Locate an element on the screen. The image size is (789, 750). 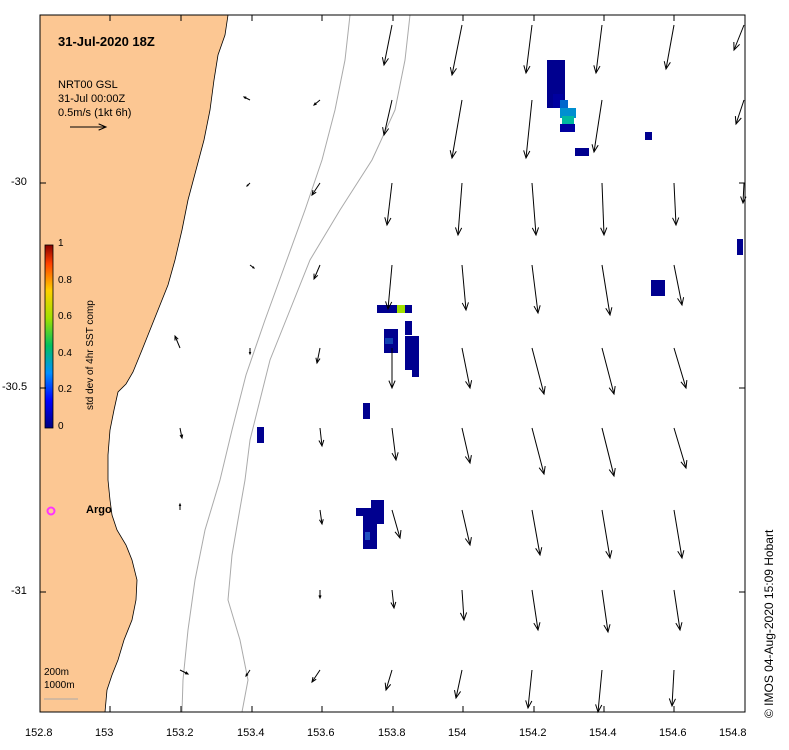
argo-label: Argo is located at coordinates (99, 510).